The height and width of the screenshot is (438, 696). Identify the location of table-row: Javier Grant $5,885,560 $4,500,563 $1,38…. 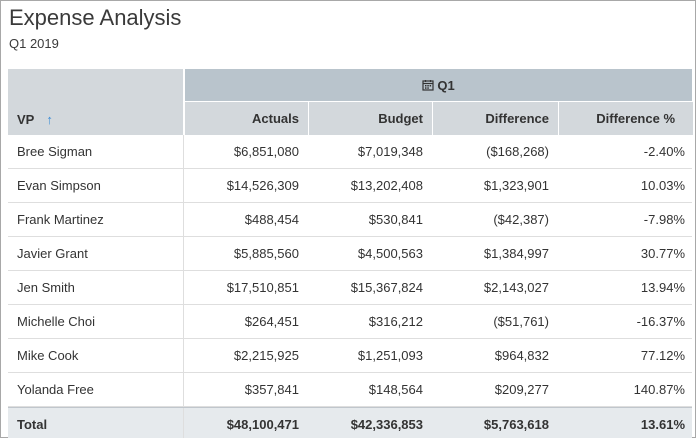
(350, 254).